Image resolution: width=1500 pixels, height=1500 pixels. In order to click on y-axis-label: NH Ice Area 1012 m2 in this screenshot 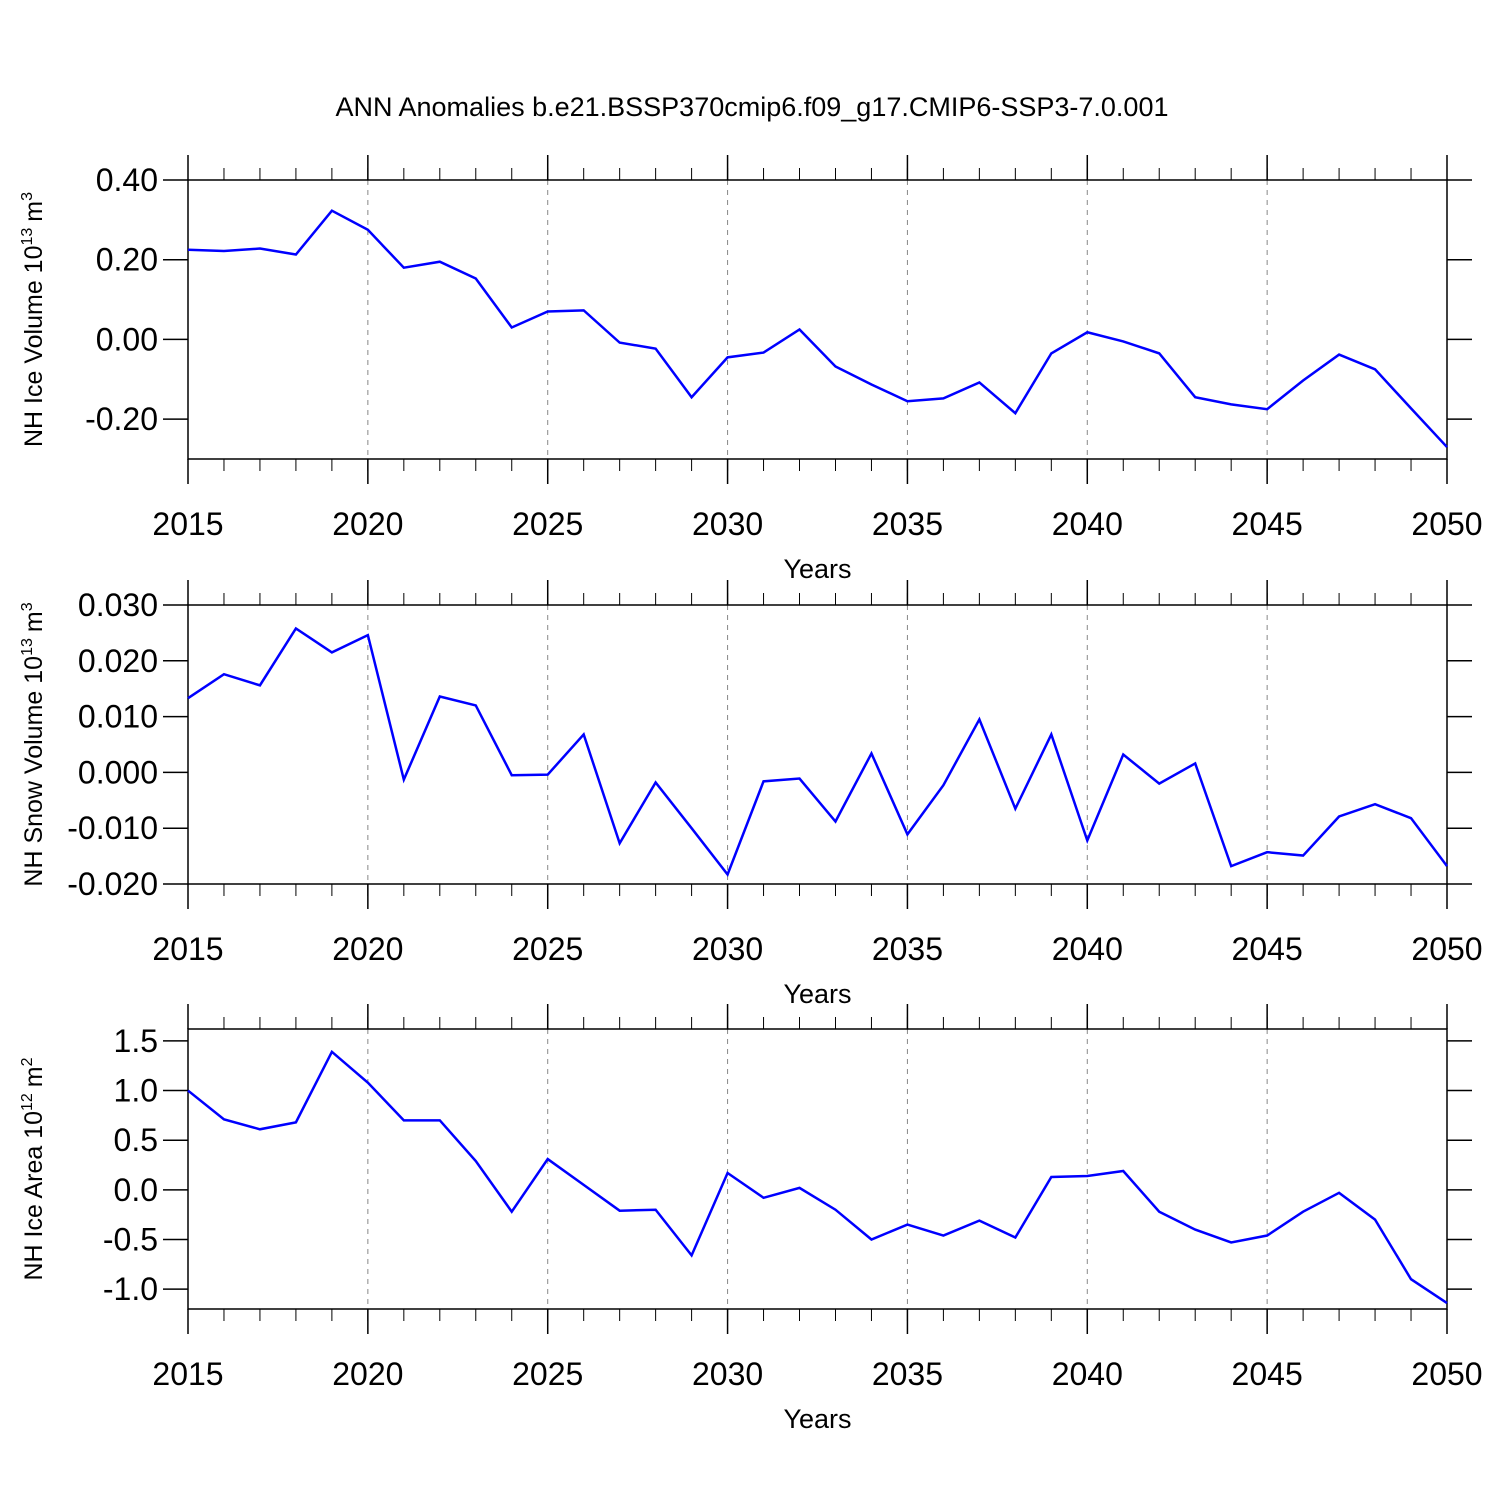, I will do `click(33, 1168)`.